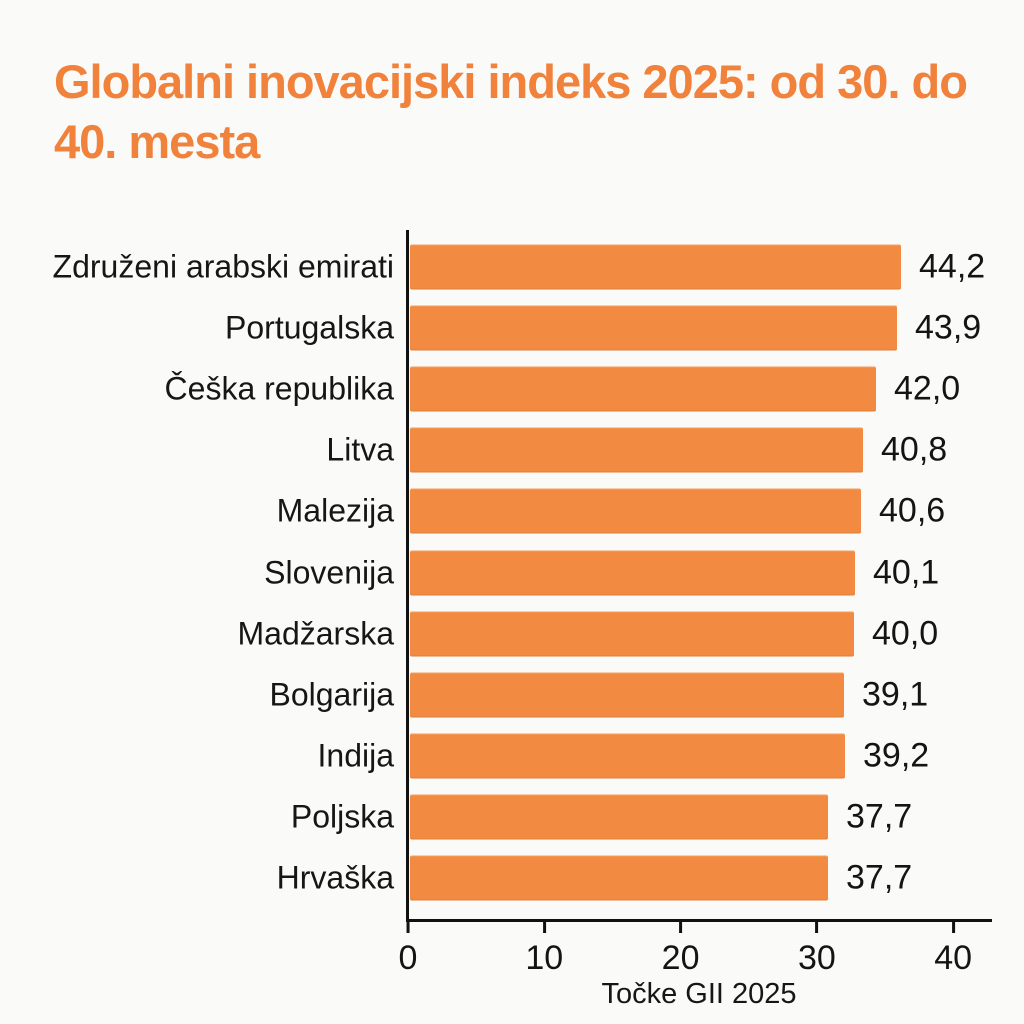 This screenshot has height=1024, width=1024. What do you see at coordinates (680, 958) in the screenshot?
I see `x-tick-label: 20` at bounding box center [680, 958].